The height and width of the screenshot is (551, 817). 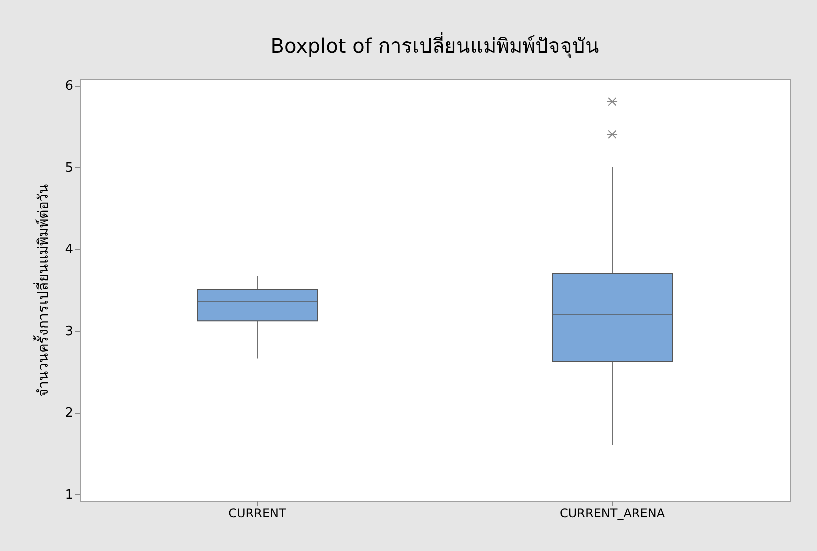 What do you see at coordinates (69, 332) in the screenshot?
I see `y-tick-label: 3` at bounding box center [69, 332].